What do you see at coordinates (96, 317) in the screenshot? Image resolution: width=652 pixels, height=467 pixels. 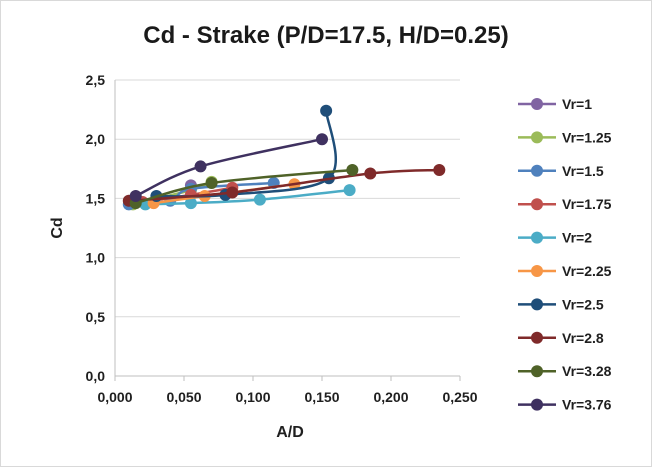 I see `y-tick-label: 0,5` at bounding box center [96, 317].